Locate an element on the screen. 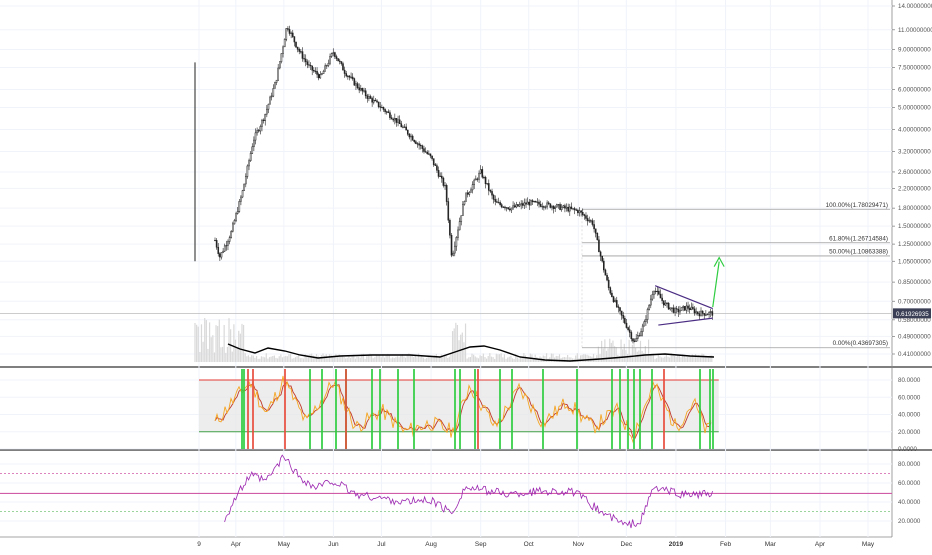  projection-arrow-head is located at coordinates (719, 261).